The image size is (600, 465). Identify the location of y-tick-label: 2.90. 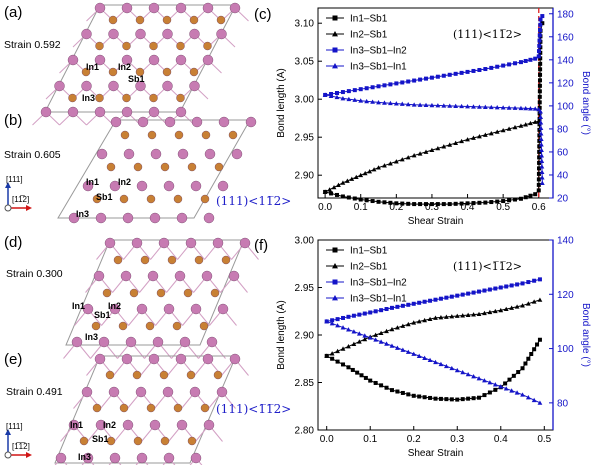
(305, 176).